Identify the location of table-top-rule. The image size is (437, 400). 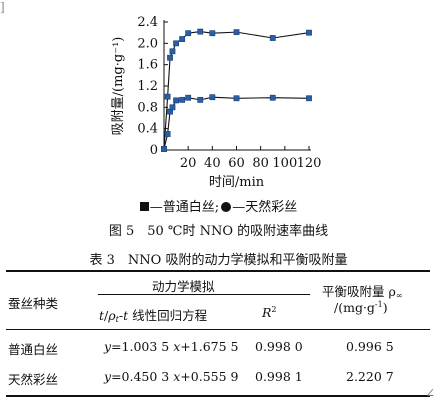
(218, 271).